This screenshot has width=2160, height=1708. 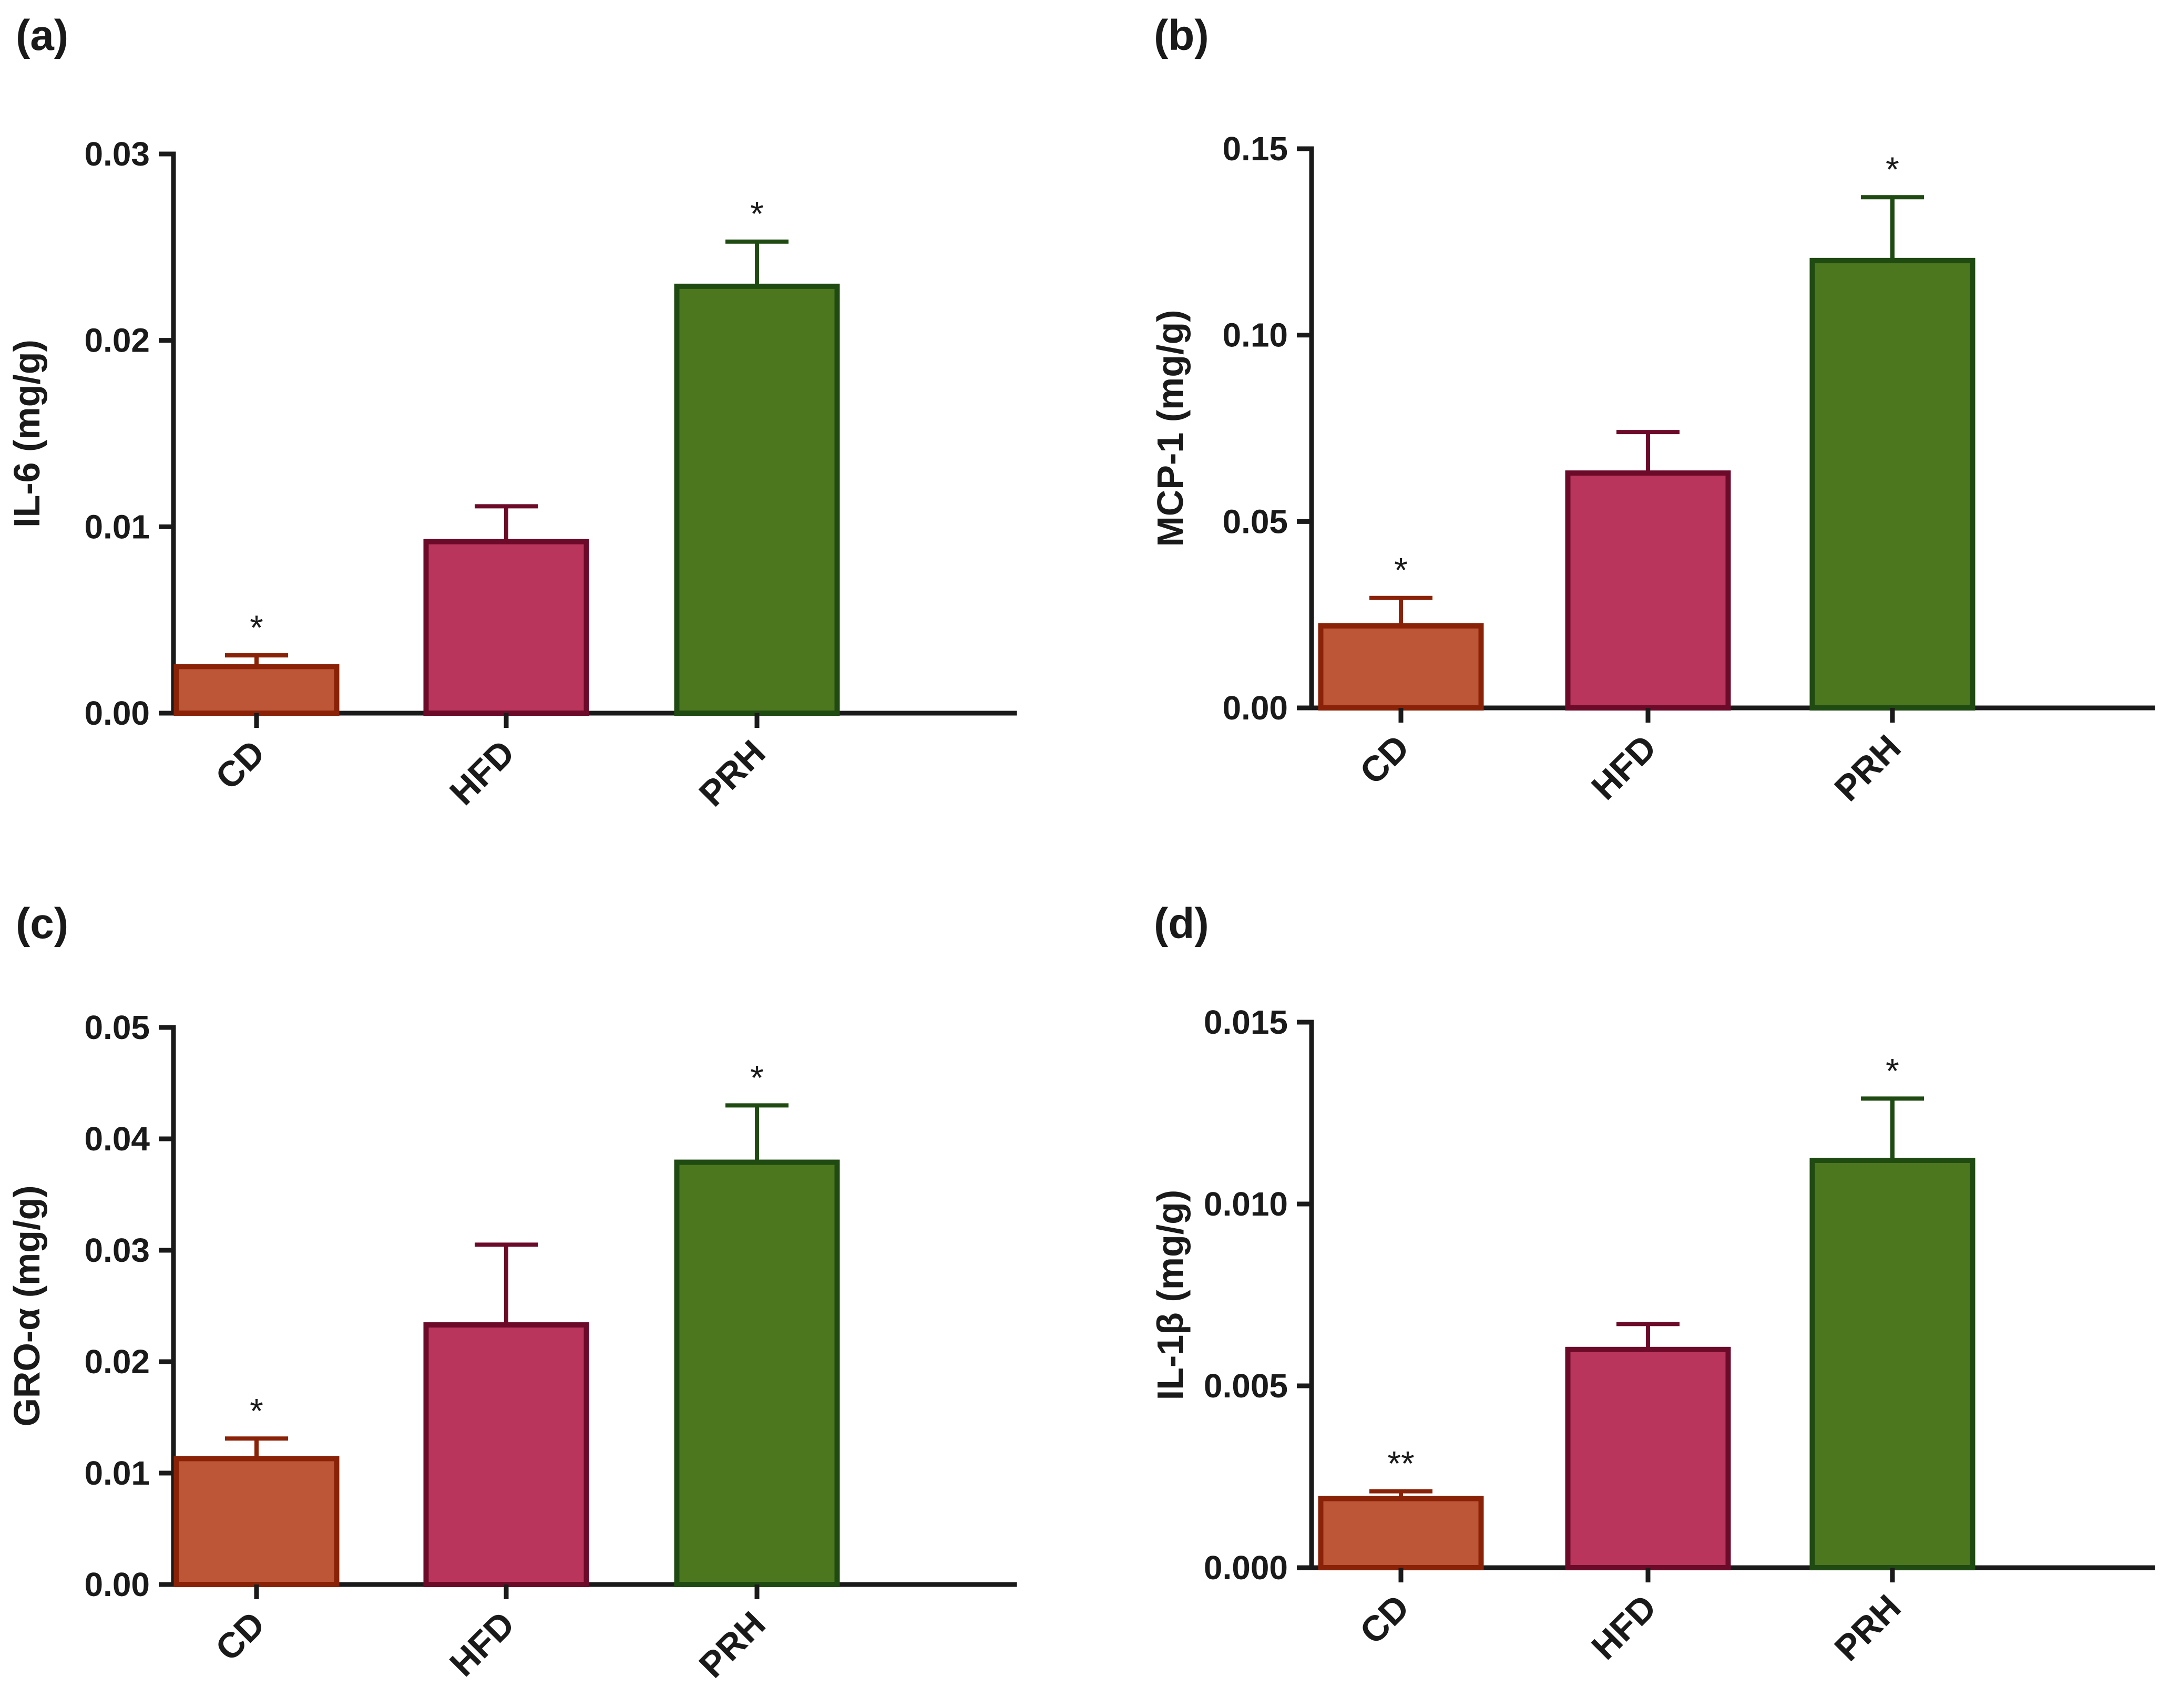 I want to click on panel-label: (c), so click(x=42, y=924).